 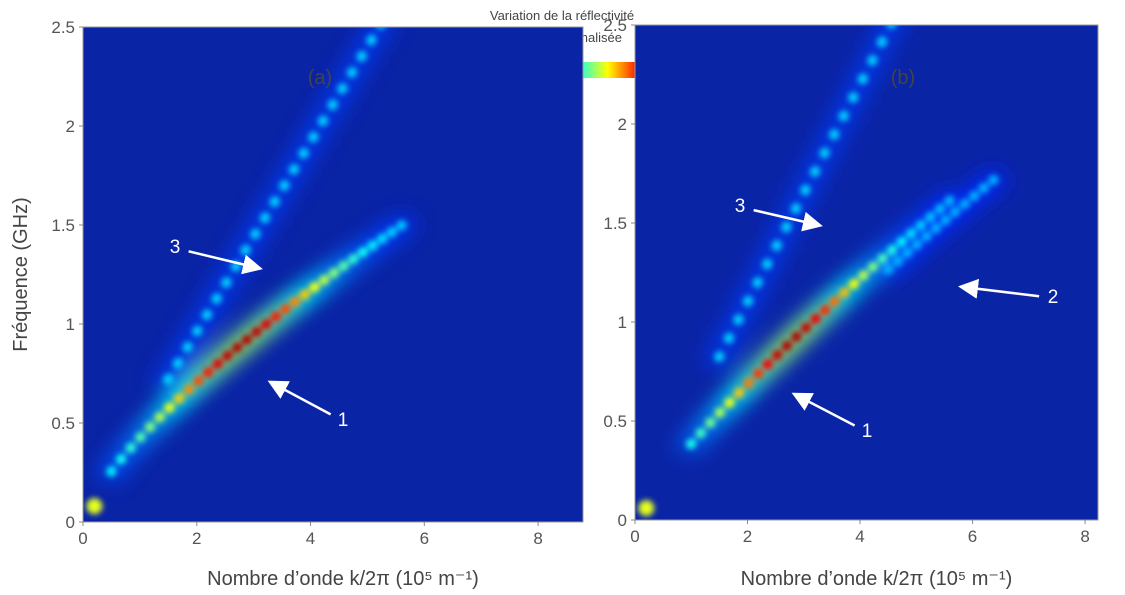 What do you see at coordinates (622, 322) in the screenshot?
I see `y-tick-label: 1` at bounding box center [622, 322].